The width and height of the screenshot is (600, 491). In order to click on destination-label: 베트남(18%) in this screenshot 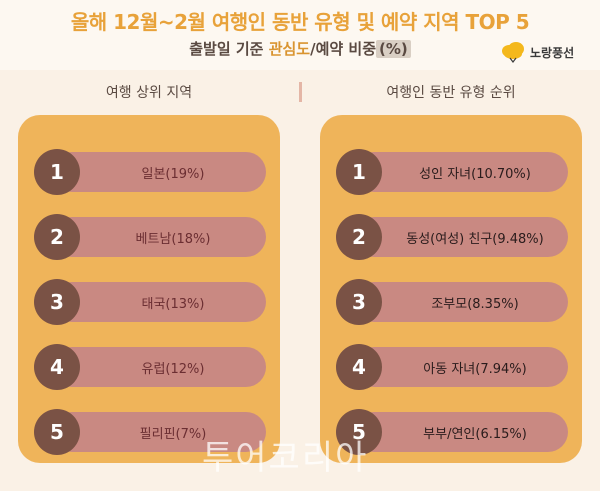, I will do `click(159, 237)`.